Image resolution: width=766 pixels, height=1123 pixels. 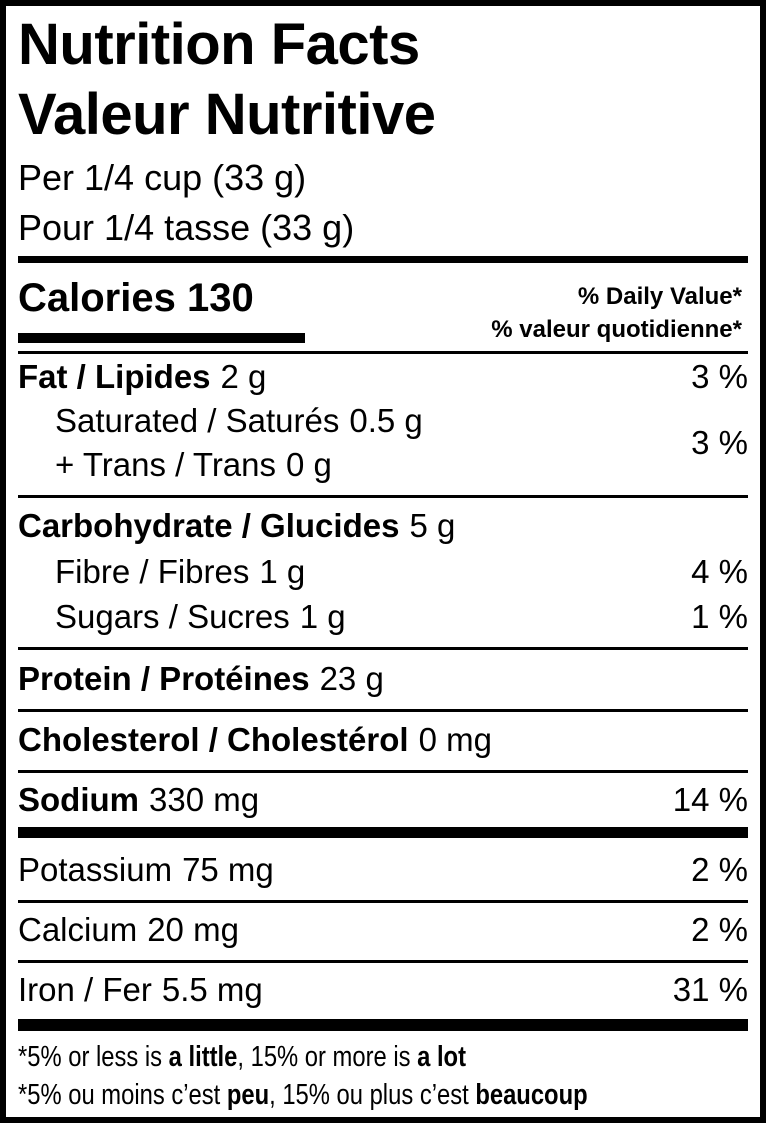 I want to click on title: Nutrition Facts, so click(x=219, y=44).